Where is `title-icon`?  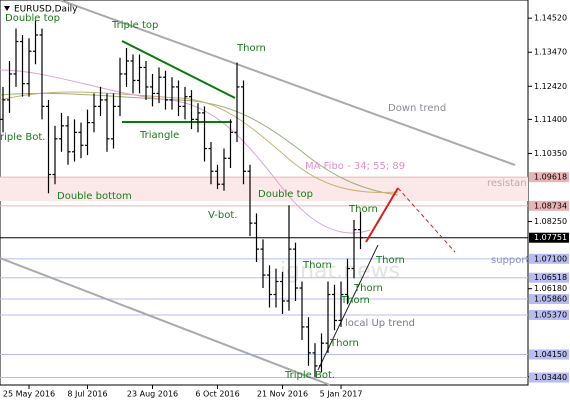 title-icon is located at coordinates (7, 8).